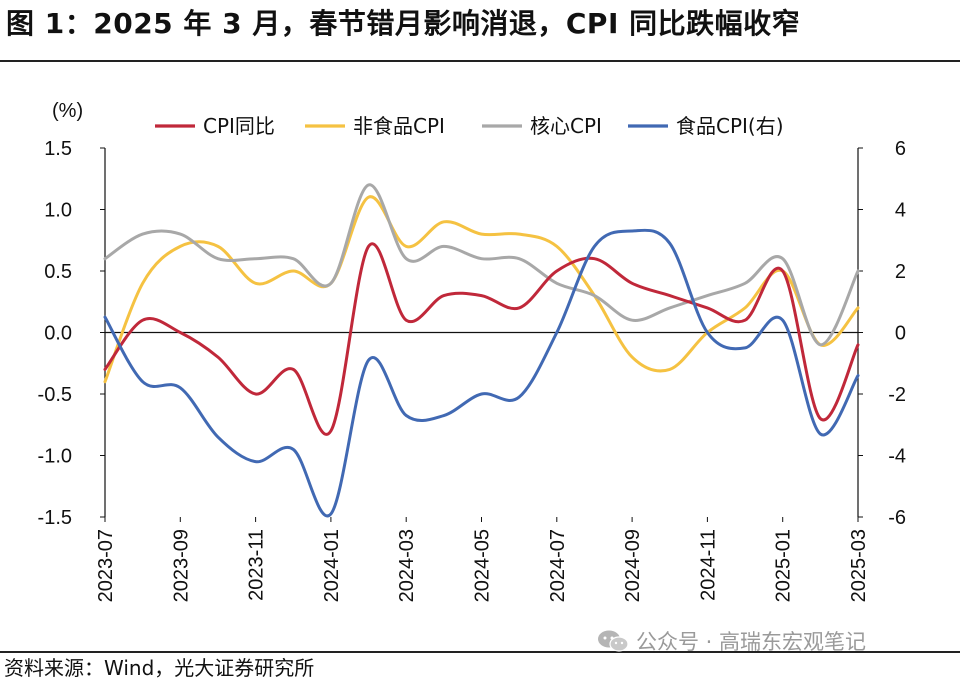  Describe the element at coordinates (58, 334) in the screenshot. I see `left-tick-label: 0.0` at that location.